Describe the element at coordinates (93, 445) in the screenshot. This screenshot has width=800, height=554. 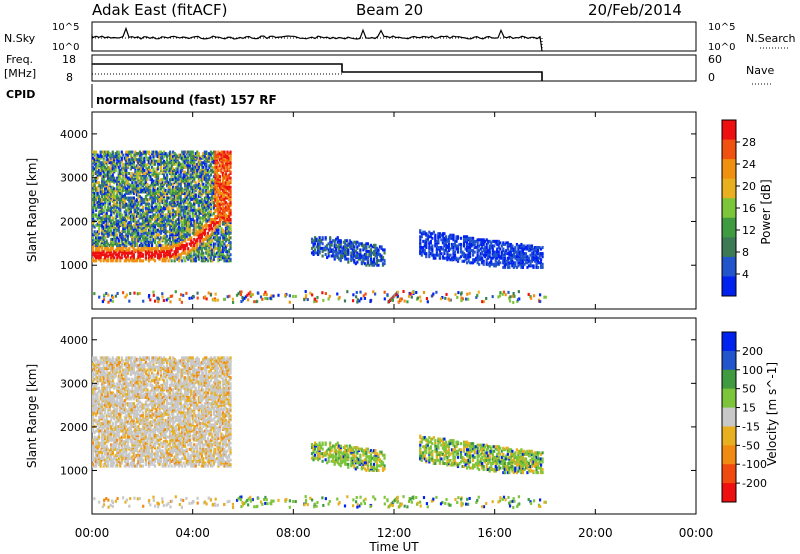
I see `velocity-cell` at that location.